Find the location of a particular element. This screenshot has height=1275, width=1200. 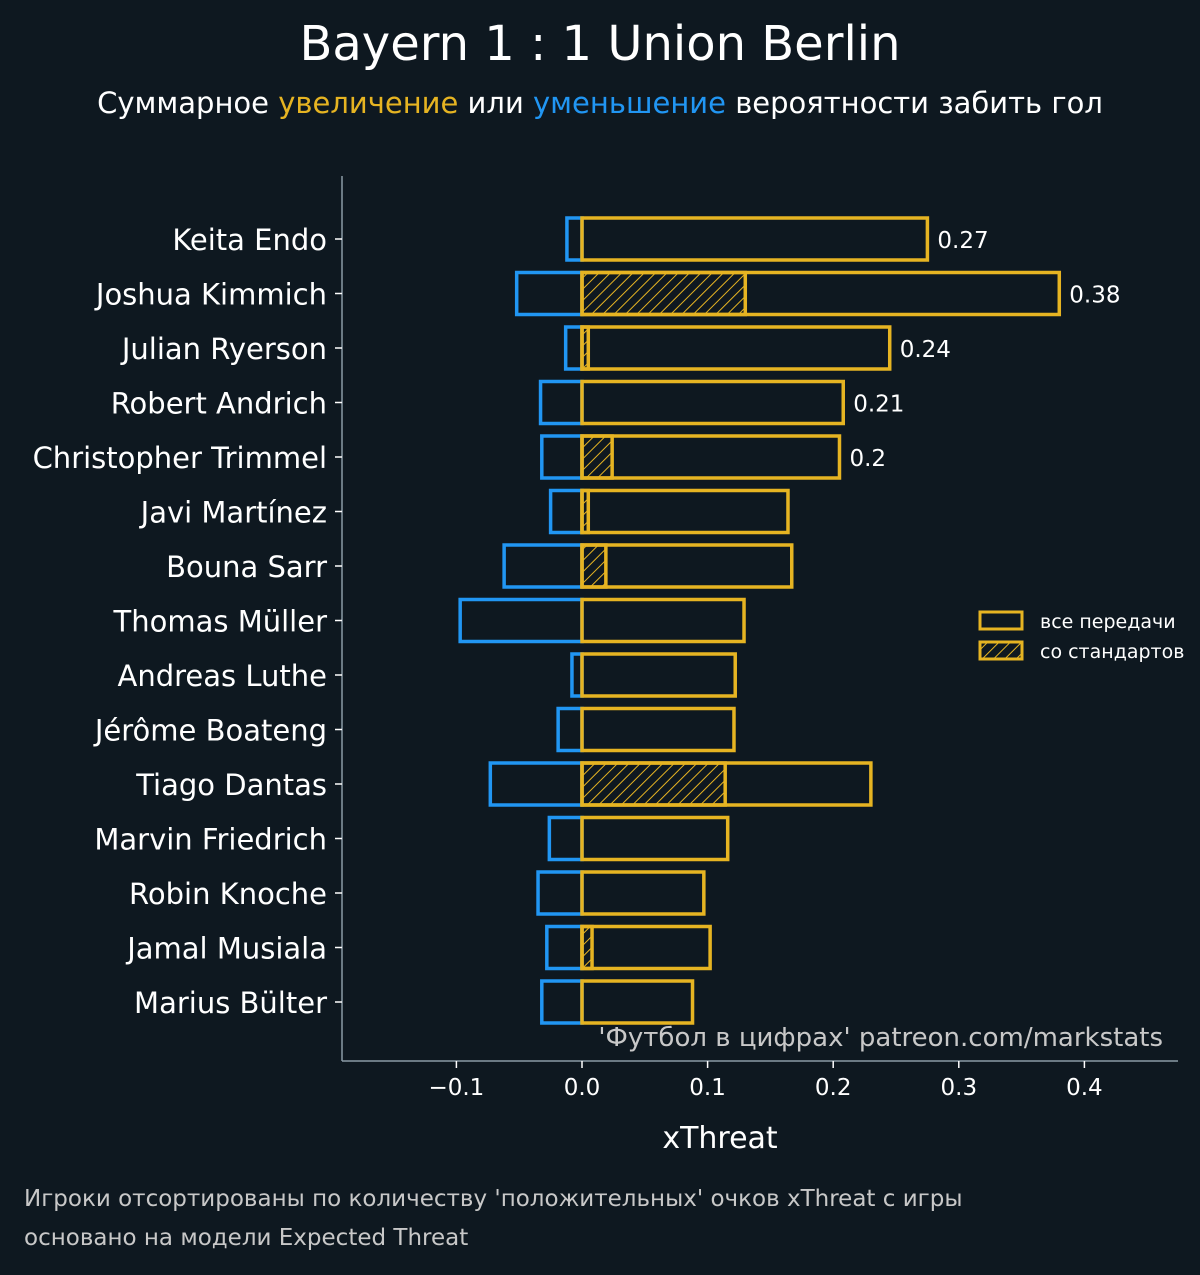

x-tick-label: −0.1 is located at coordinates (456, 1088).